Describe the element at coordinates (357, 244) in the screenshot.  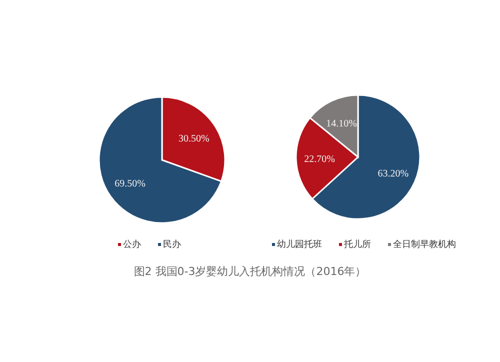
I see `legend-label: 托儿所` at that location.